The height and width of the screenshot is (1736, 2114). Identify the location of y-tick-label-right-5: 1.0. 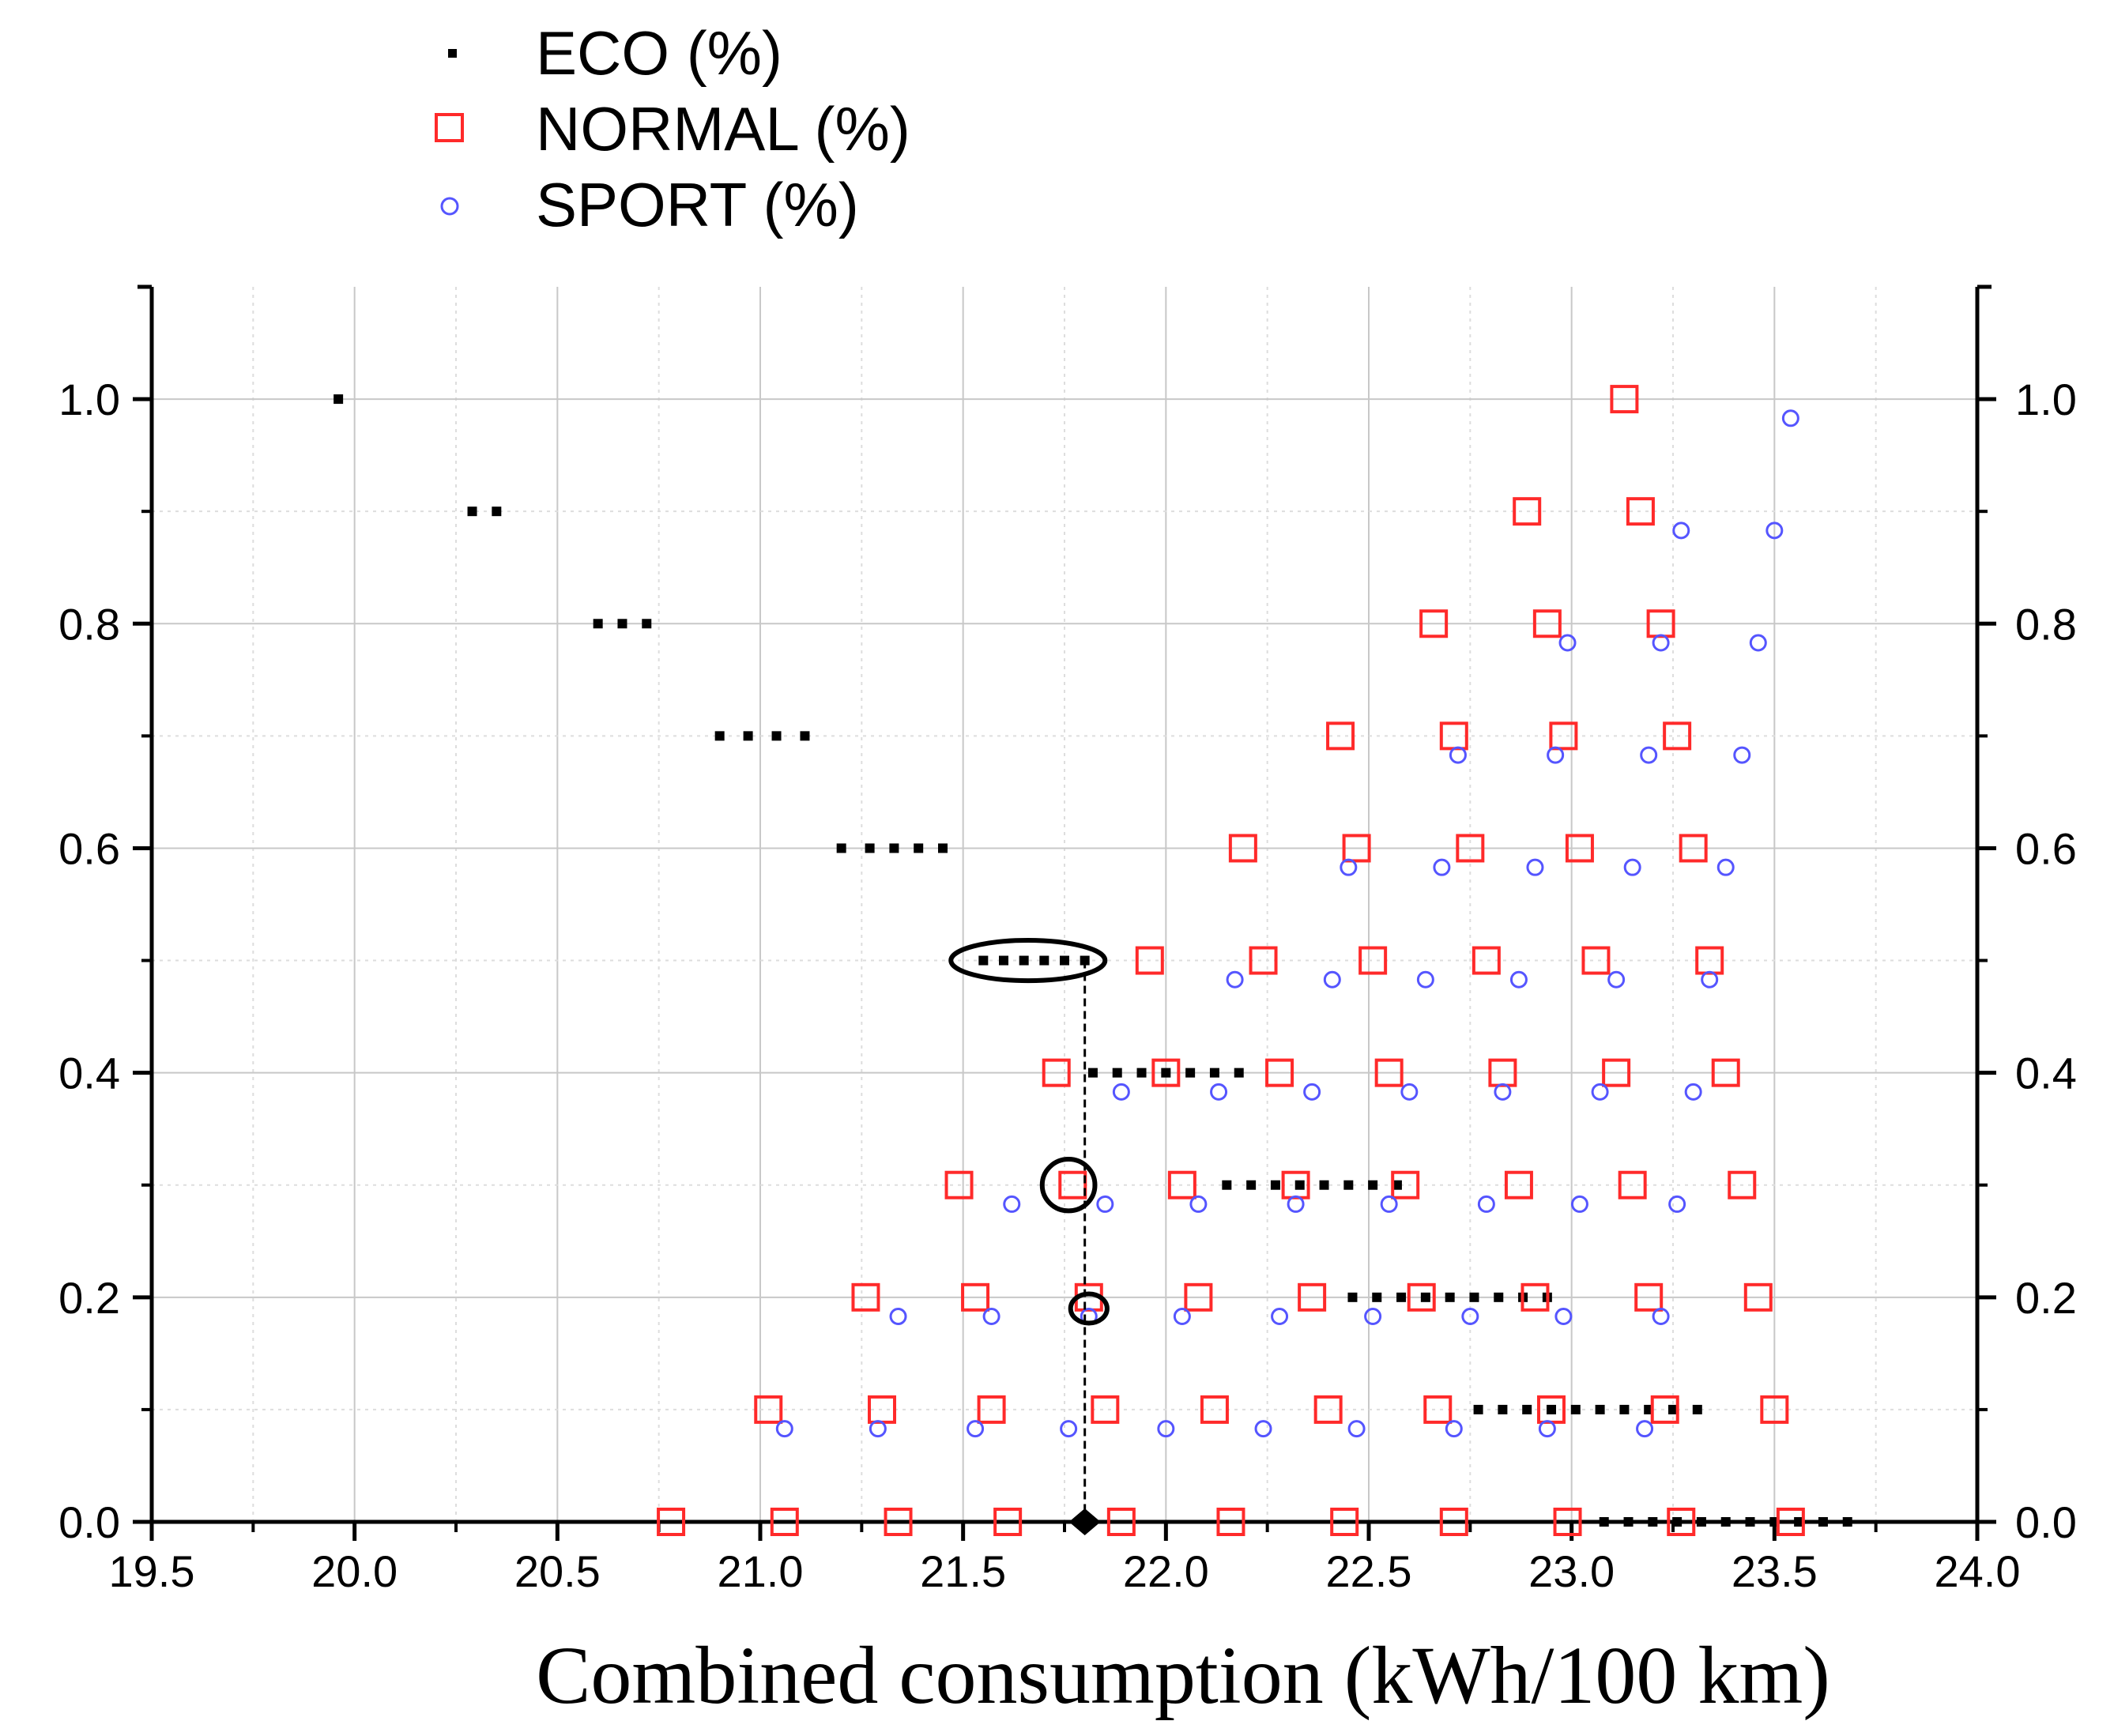
(2046, 399).